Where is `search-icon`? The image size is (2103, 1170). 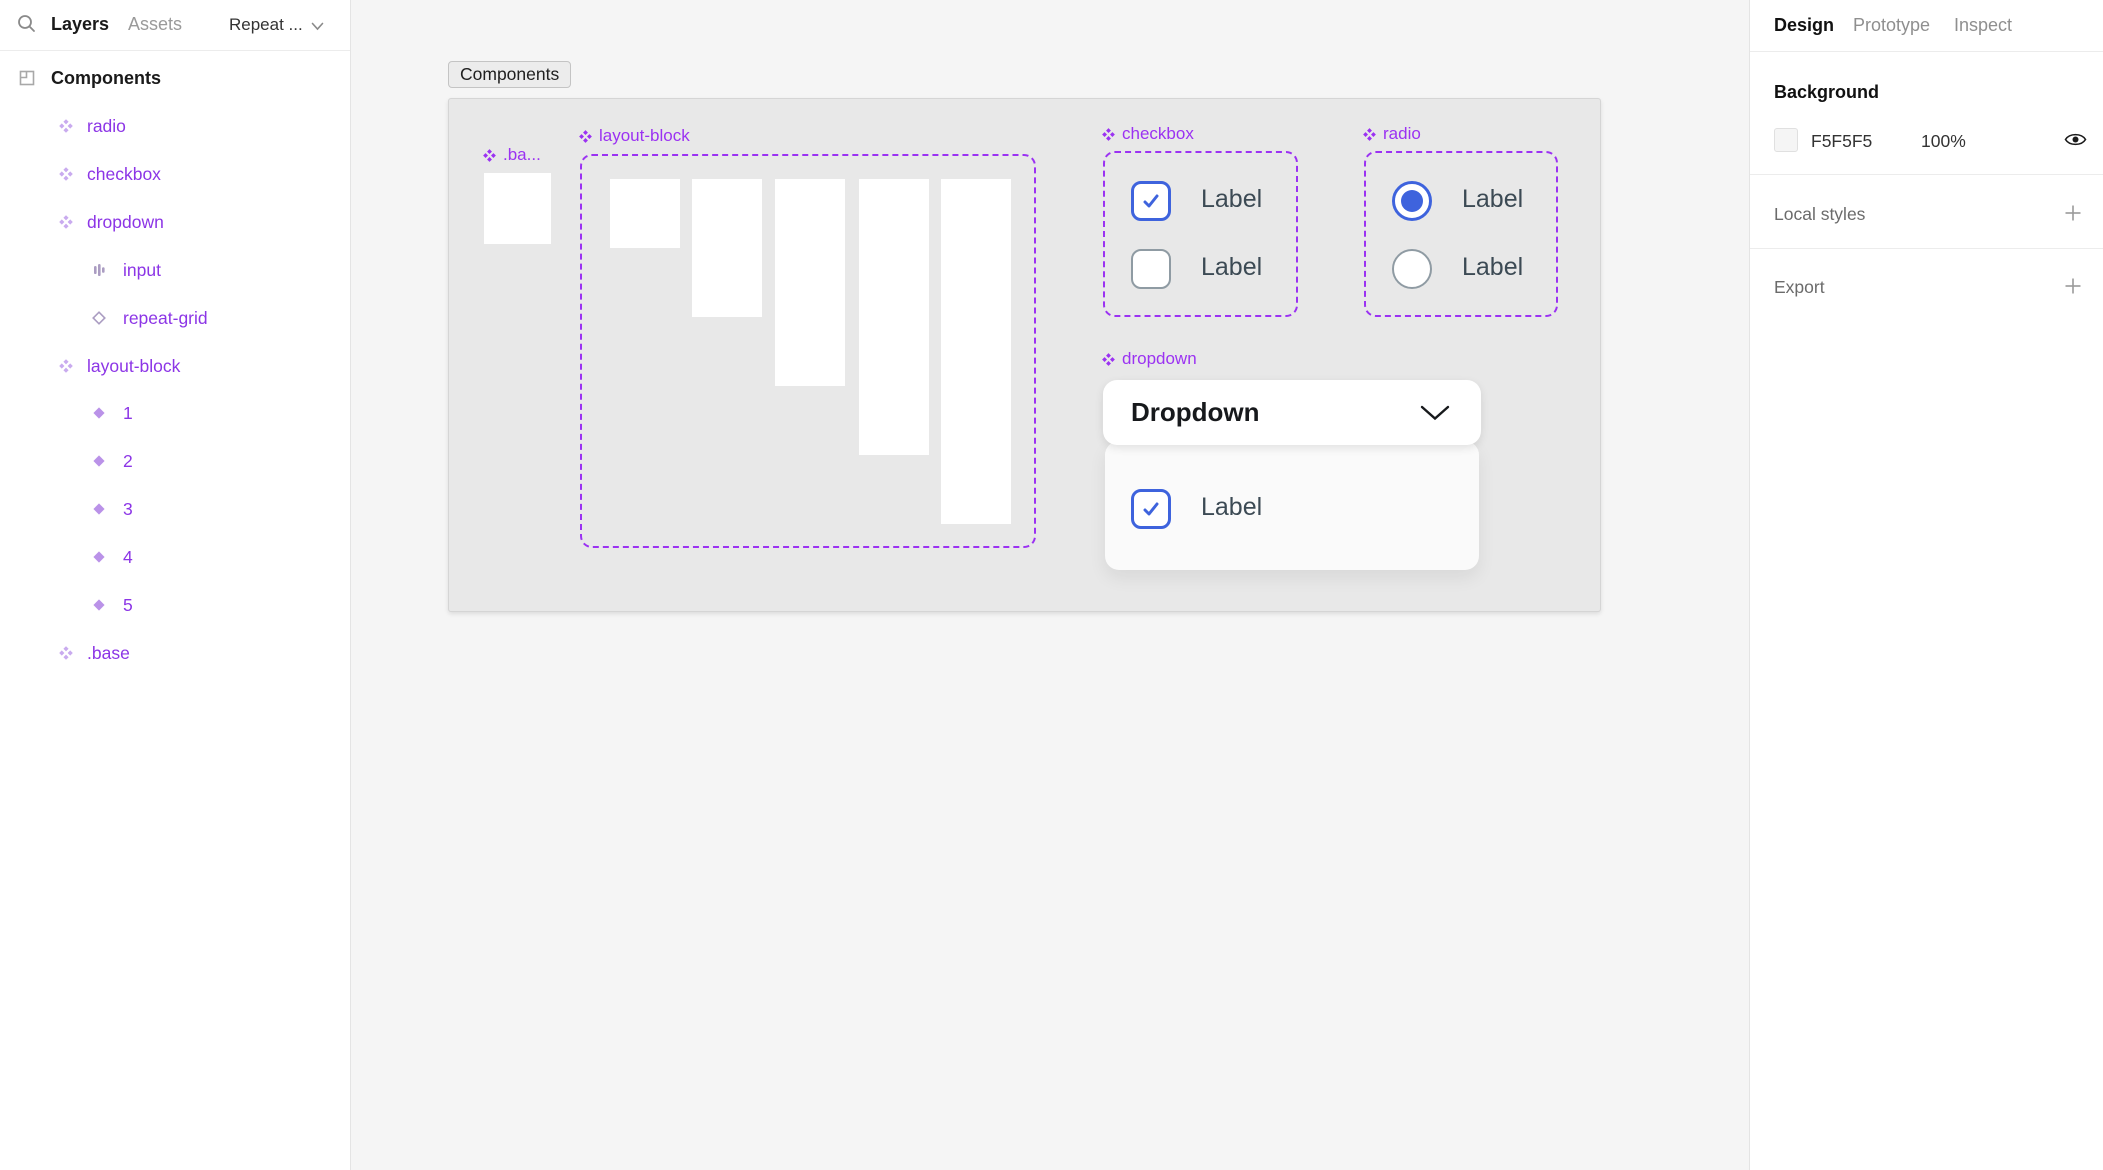
search-icon is located at coordinates (26, 23).